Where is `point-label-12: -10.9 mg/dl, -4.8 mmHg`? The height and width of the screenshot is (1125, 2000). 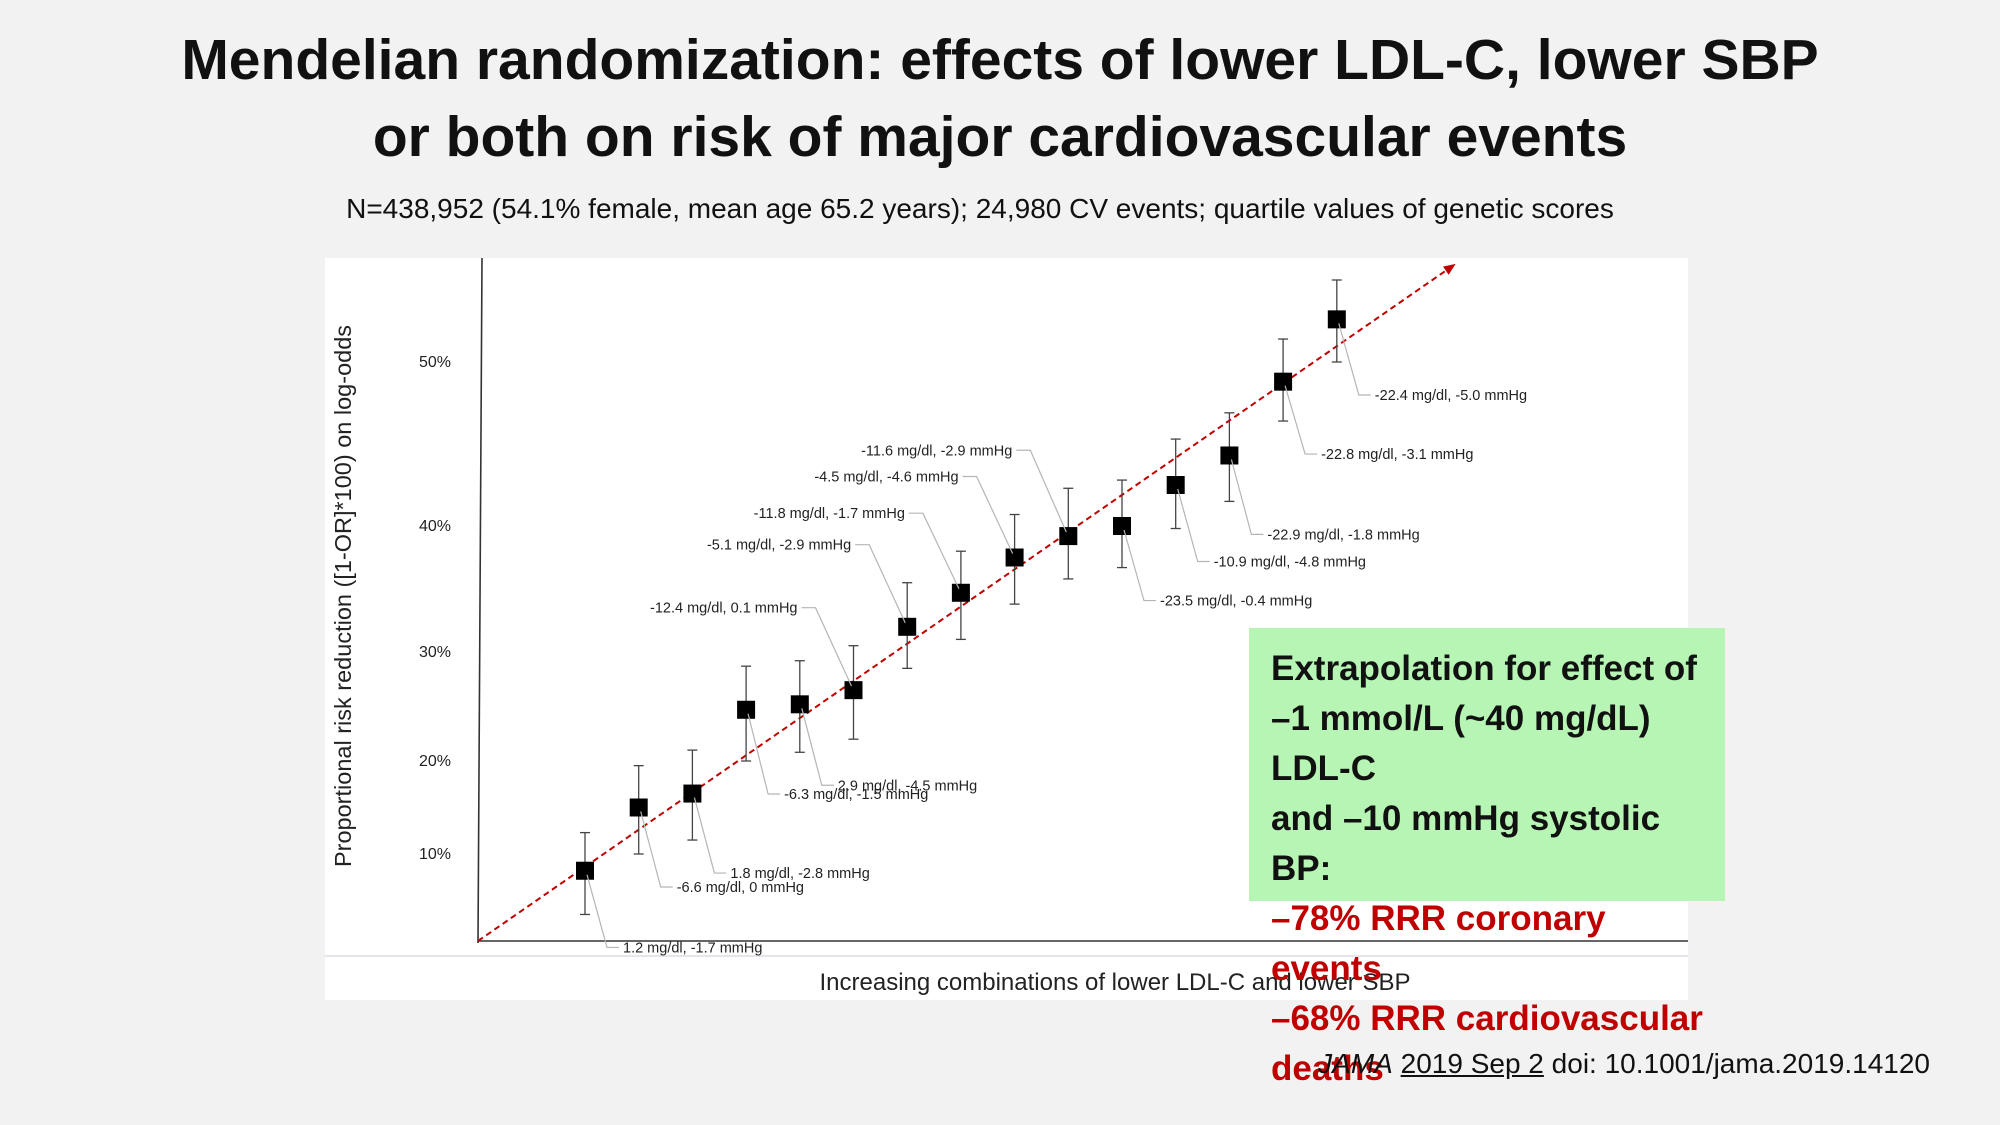 point-label-12: -10.9 mg/dl, -4.8 mmHg is located at coordinates (1290, 563).